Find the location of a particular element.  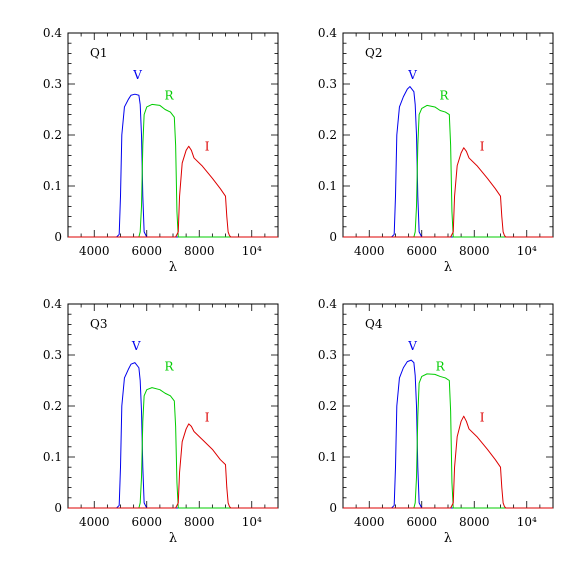

panel-label: Q2 is located at coordinates (373, 53).